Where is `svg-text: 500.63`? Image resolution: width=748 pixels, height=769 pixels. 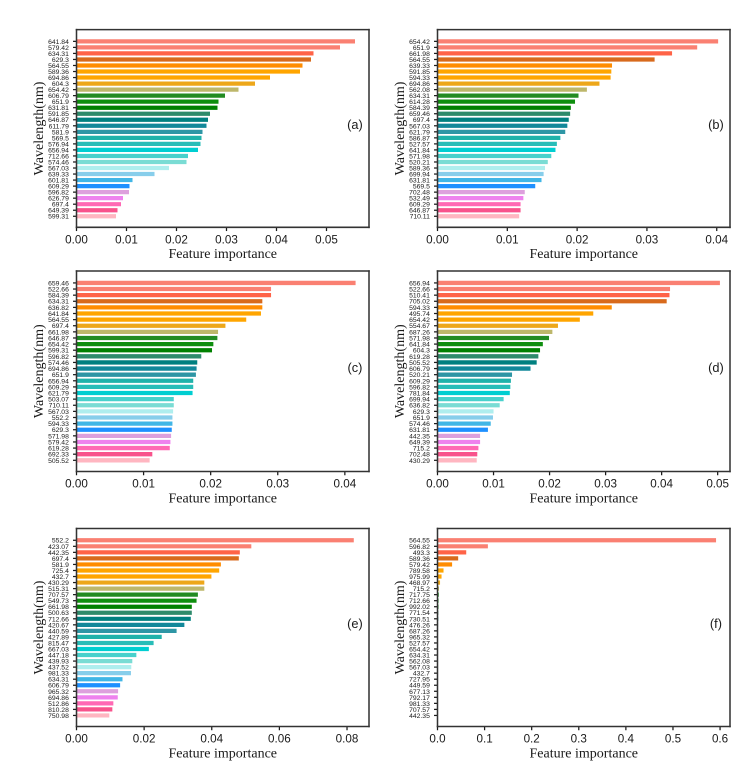
svg-text: 500.63 is located at coordinates (58, 613).